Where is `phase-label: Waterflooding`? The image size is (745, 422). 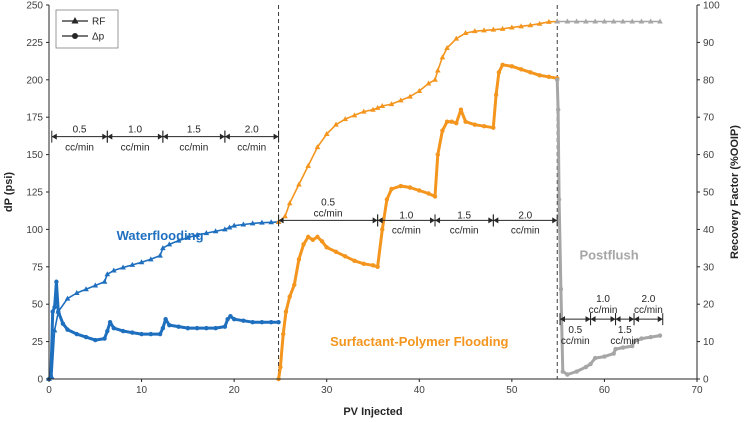
phase-label: Waterflooding is located at coordinates (160, 235).